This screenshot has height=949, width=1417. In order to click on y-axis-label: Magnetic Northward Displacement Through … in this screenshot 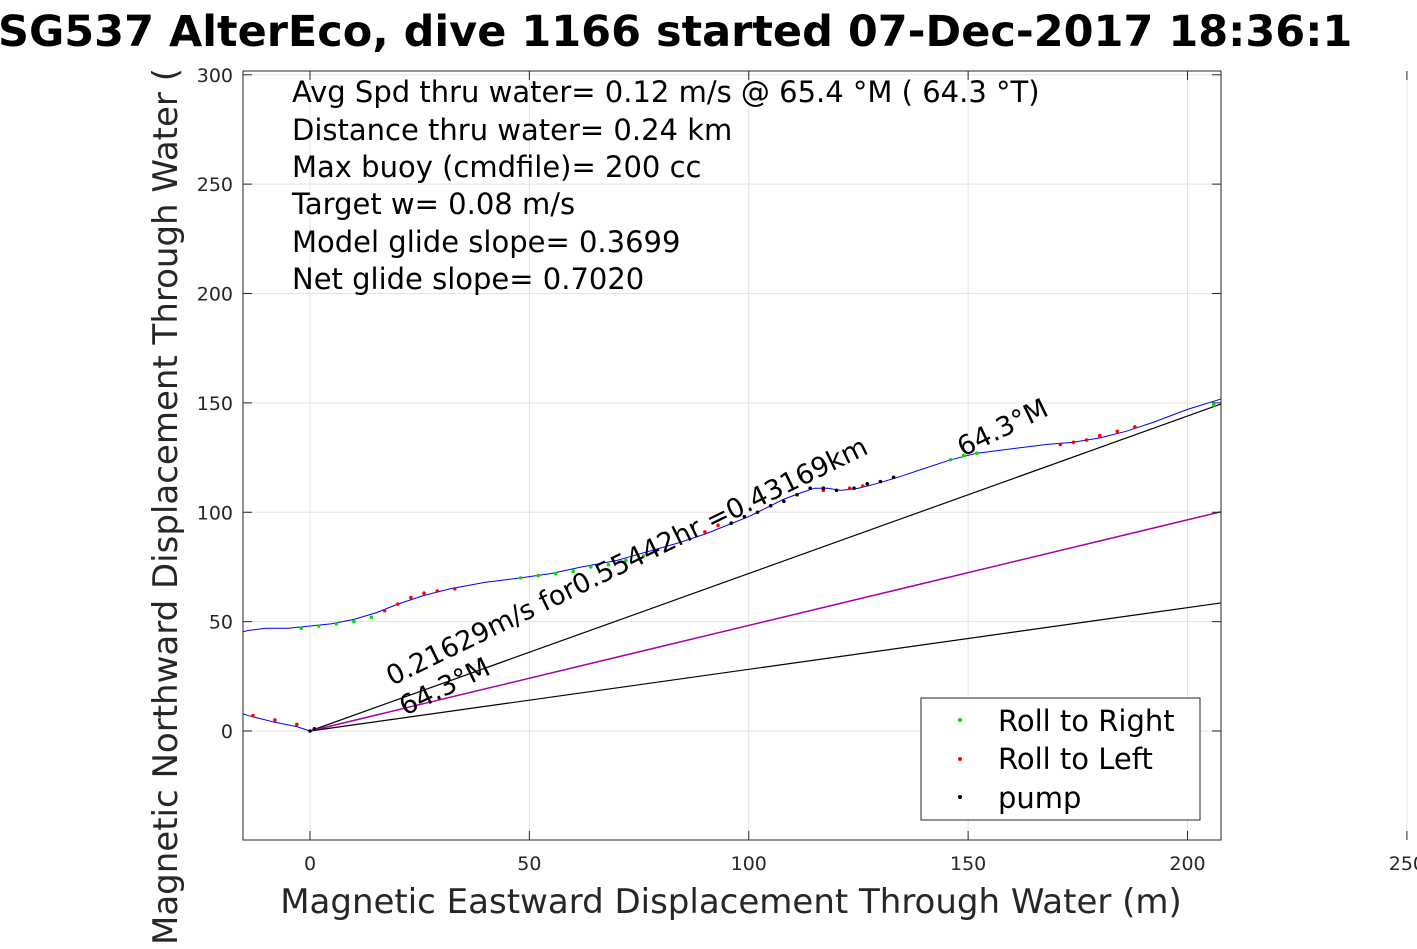, I will do `click(166, 506)`.